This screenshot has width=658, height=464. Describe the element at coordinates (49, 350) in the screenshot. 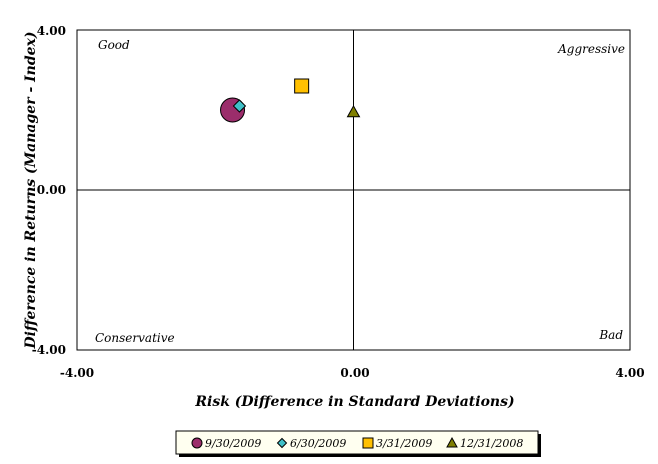

I see `y-tick-label-bottom: -4.00` at that location.